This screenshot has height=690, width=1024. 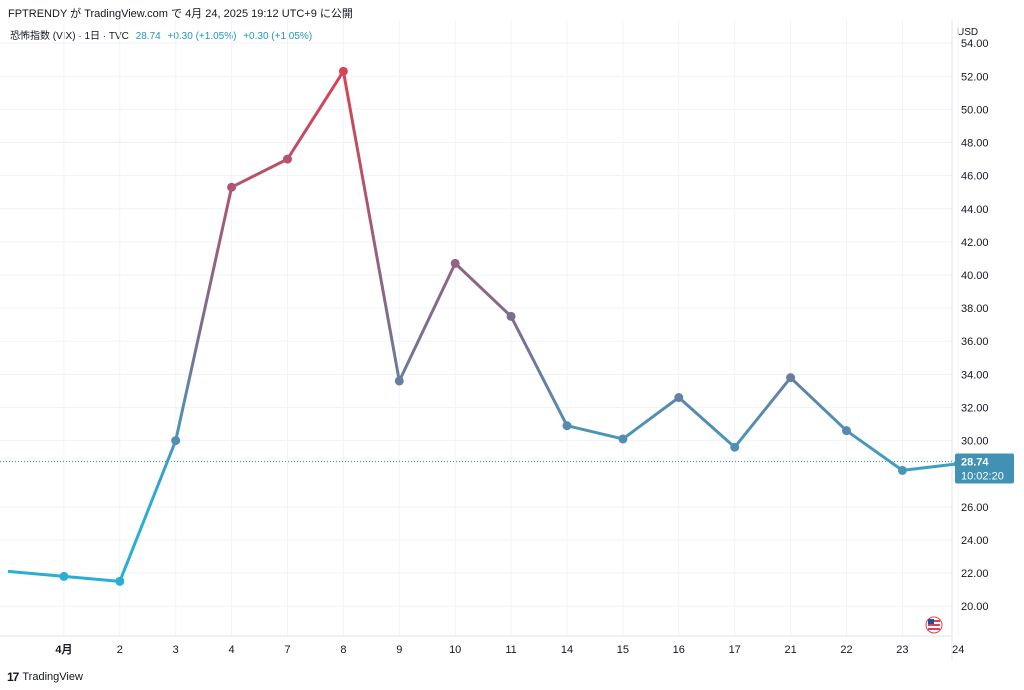 I want to click on price-tick-label: 34.00, so click(x=975, y=375).